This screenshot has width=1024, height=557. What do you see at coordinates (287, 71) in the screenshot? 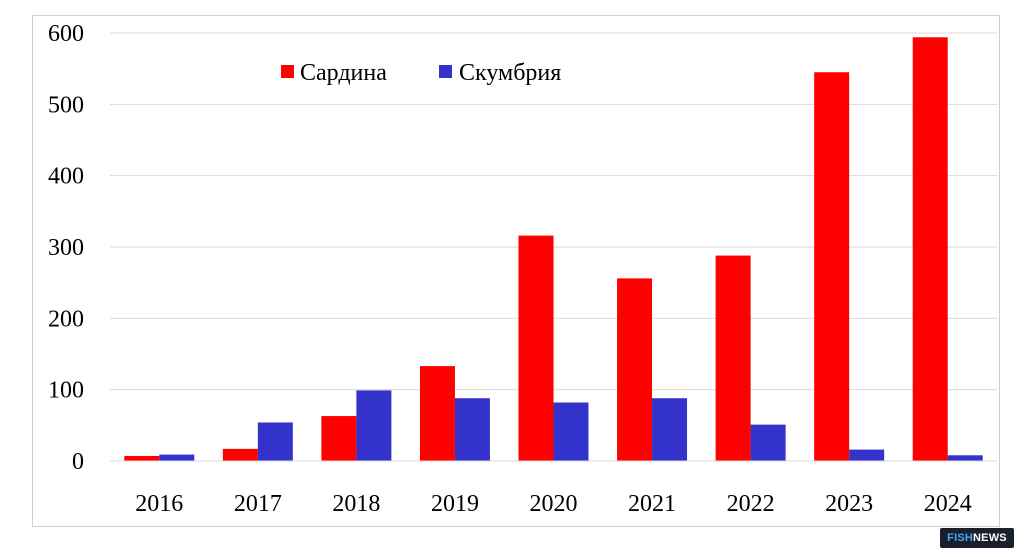
I see `legend-swatch-sardina` at bounding box center [287, 71].